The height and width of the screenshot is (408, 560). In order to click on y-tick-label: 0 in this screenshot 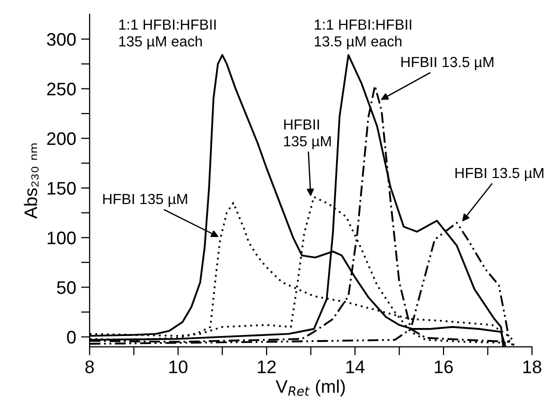, I will do `click(71, 337)`.